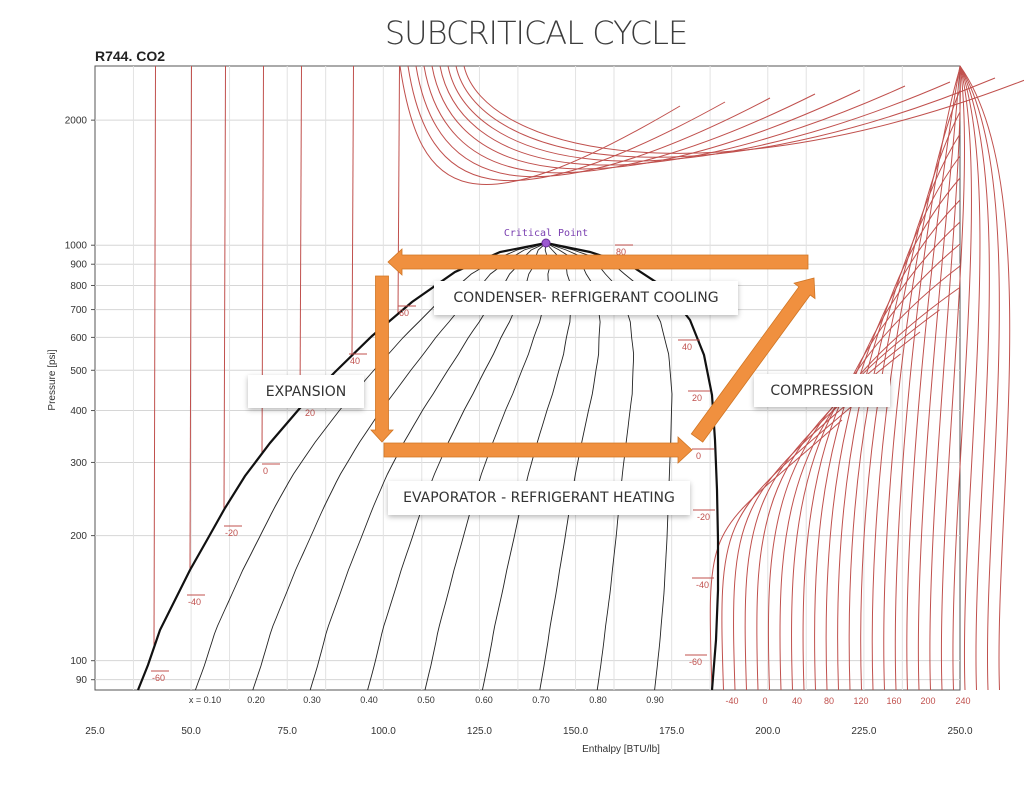 This screenshot has width=1024, height=791. What do you see at coordinates (287, 731) in the screenshot?
I see `x-tick-label: 75.0` at bounding box center [287, 731].